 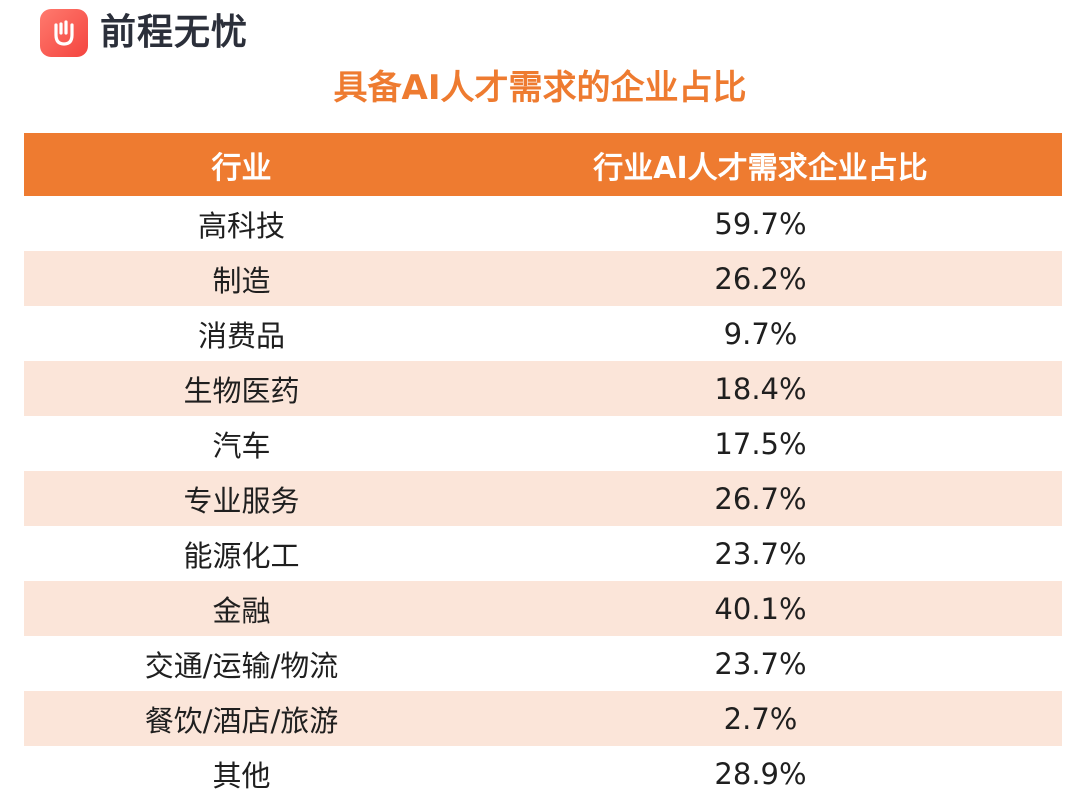 What do you see at coordinates (241, 500) in the screenshot?
I see `industry-cell: 专业服务` at bounding box center [241, 500].